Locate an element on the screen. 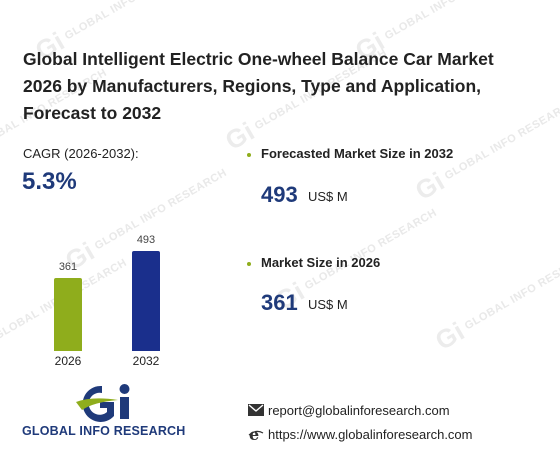 The height and width of the screenshot is (460, 560). watermark: GiGLOBAL INFO RESEARCH is located at coordinates (495, 301).